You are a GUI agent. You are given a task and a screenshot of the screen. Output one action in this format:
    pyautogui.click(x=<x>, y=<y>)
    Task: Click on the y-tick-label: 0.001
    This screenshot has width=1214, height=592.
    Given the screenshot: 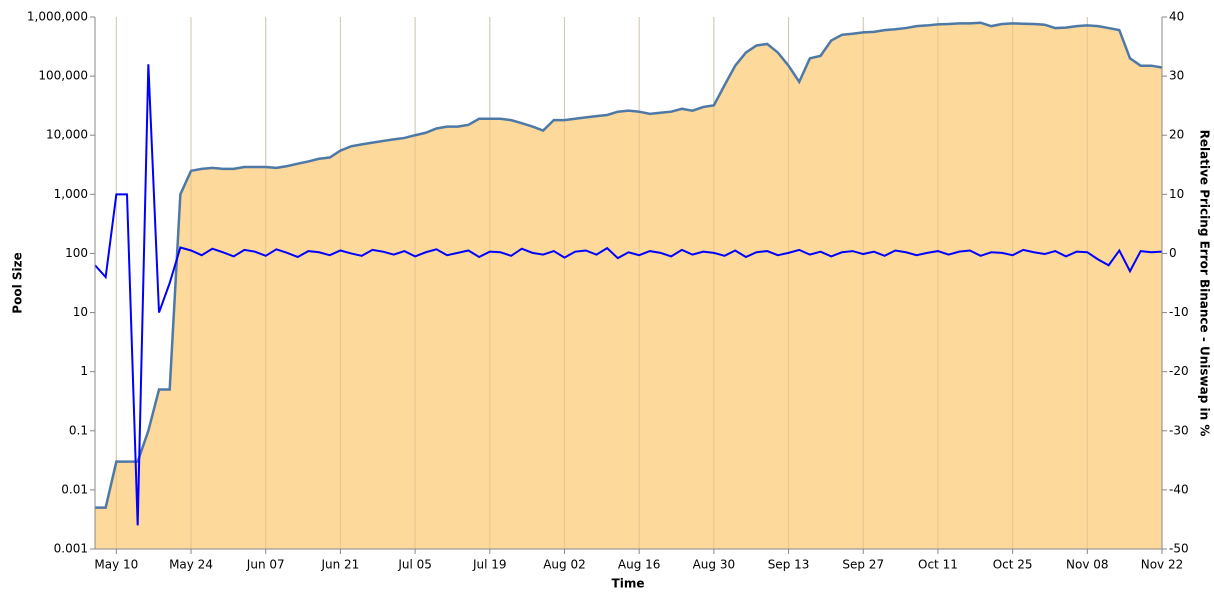 What is the action you would take?
    pyautogui.click(x=71, y=549)
    